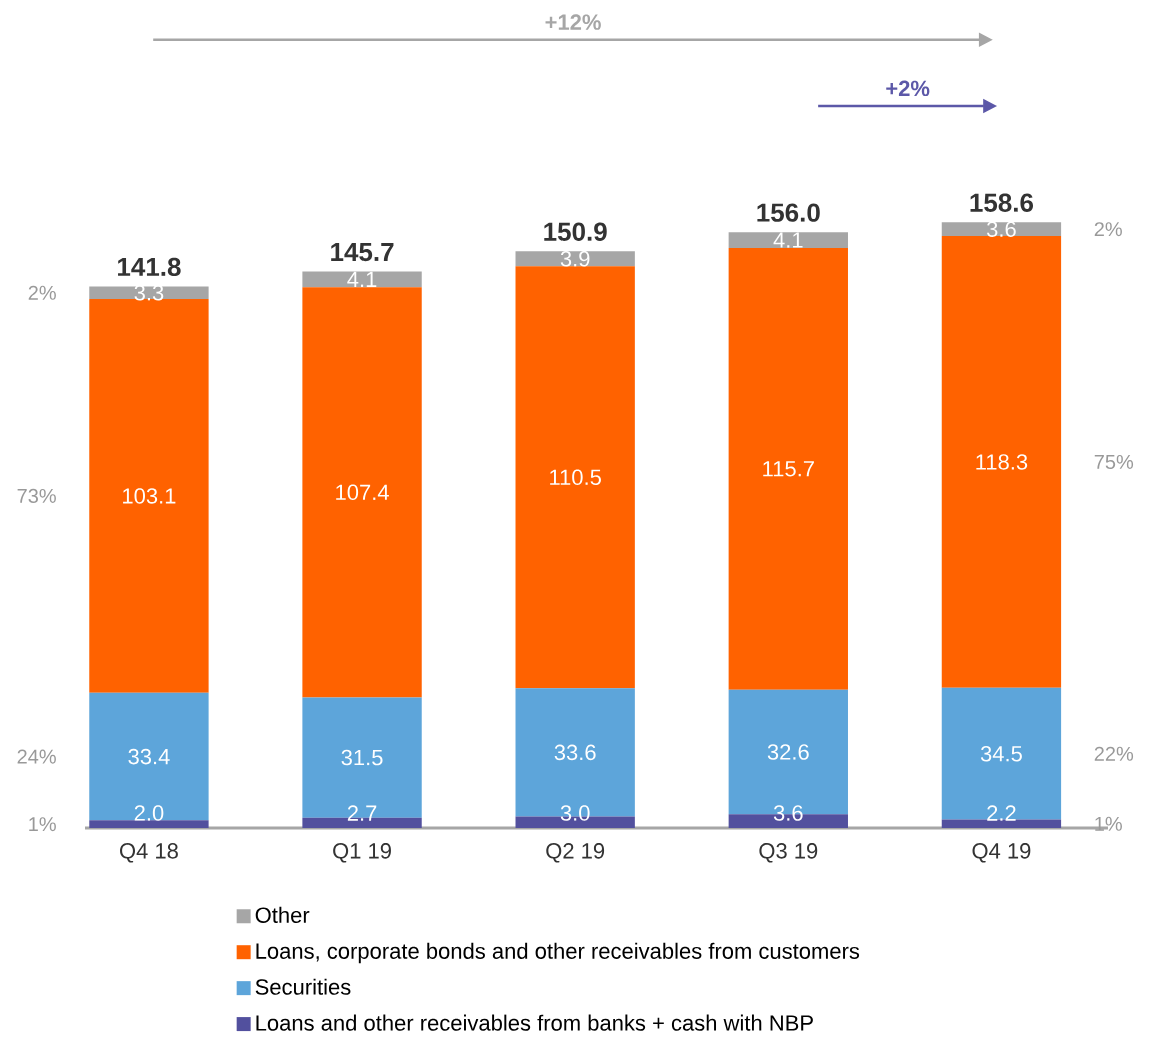 This screenshot has height=1041, width=1153. I want to click on data-label: 2.7, so click(362, 813).